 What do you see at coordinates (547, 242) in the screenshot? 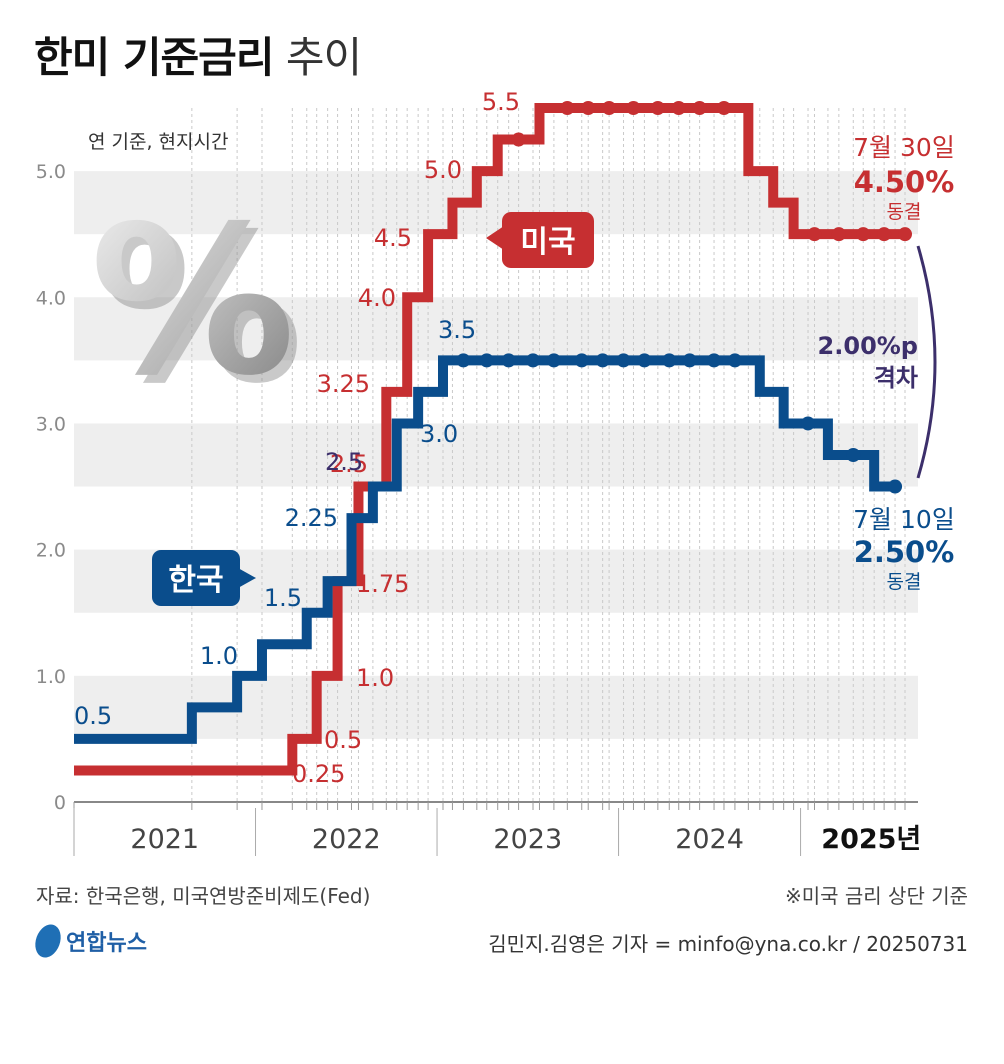
I see `us-tag-label: 미국` at bounding box center [547, 242].